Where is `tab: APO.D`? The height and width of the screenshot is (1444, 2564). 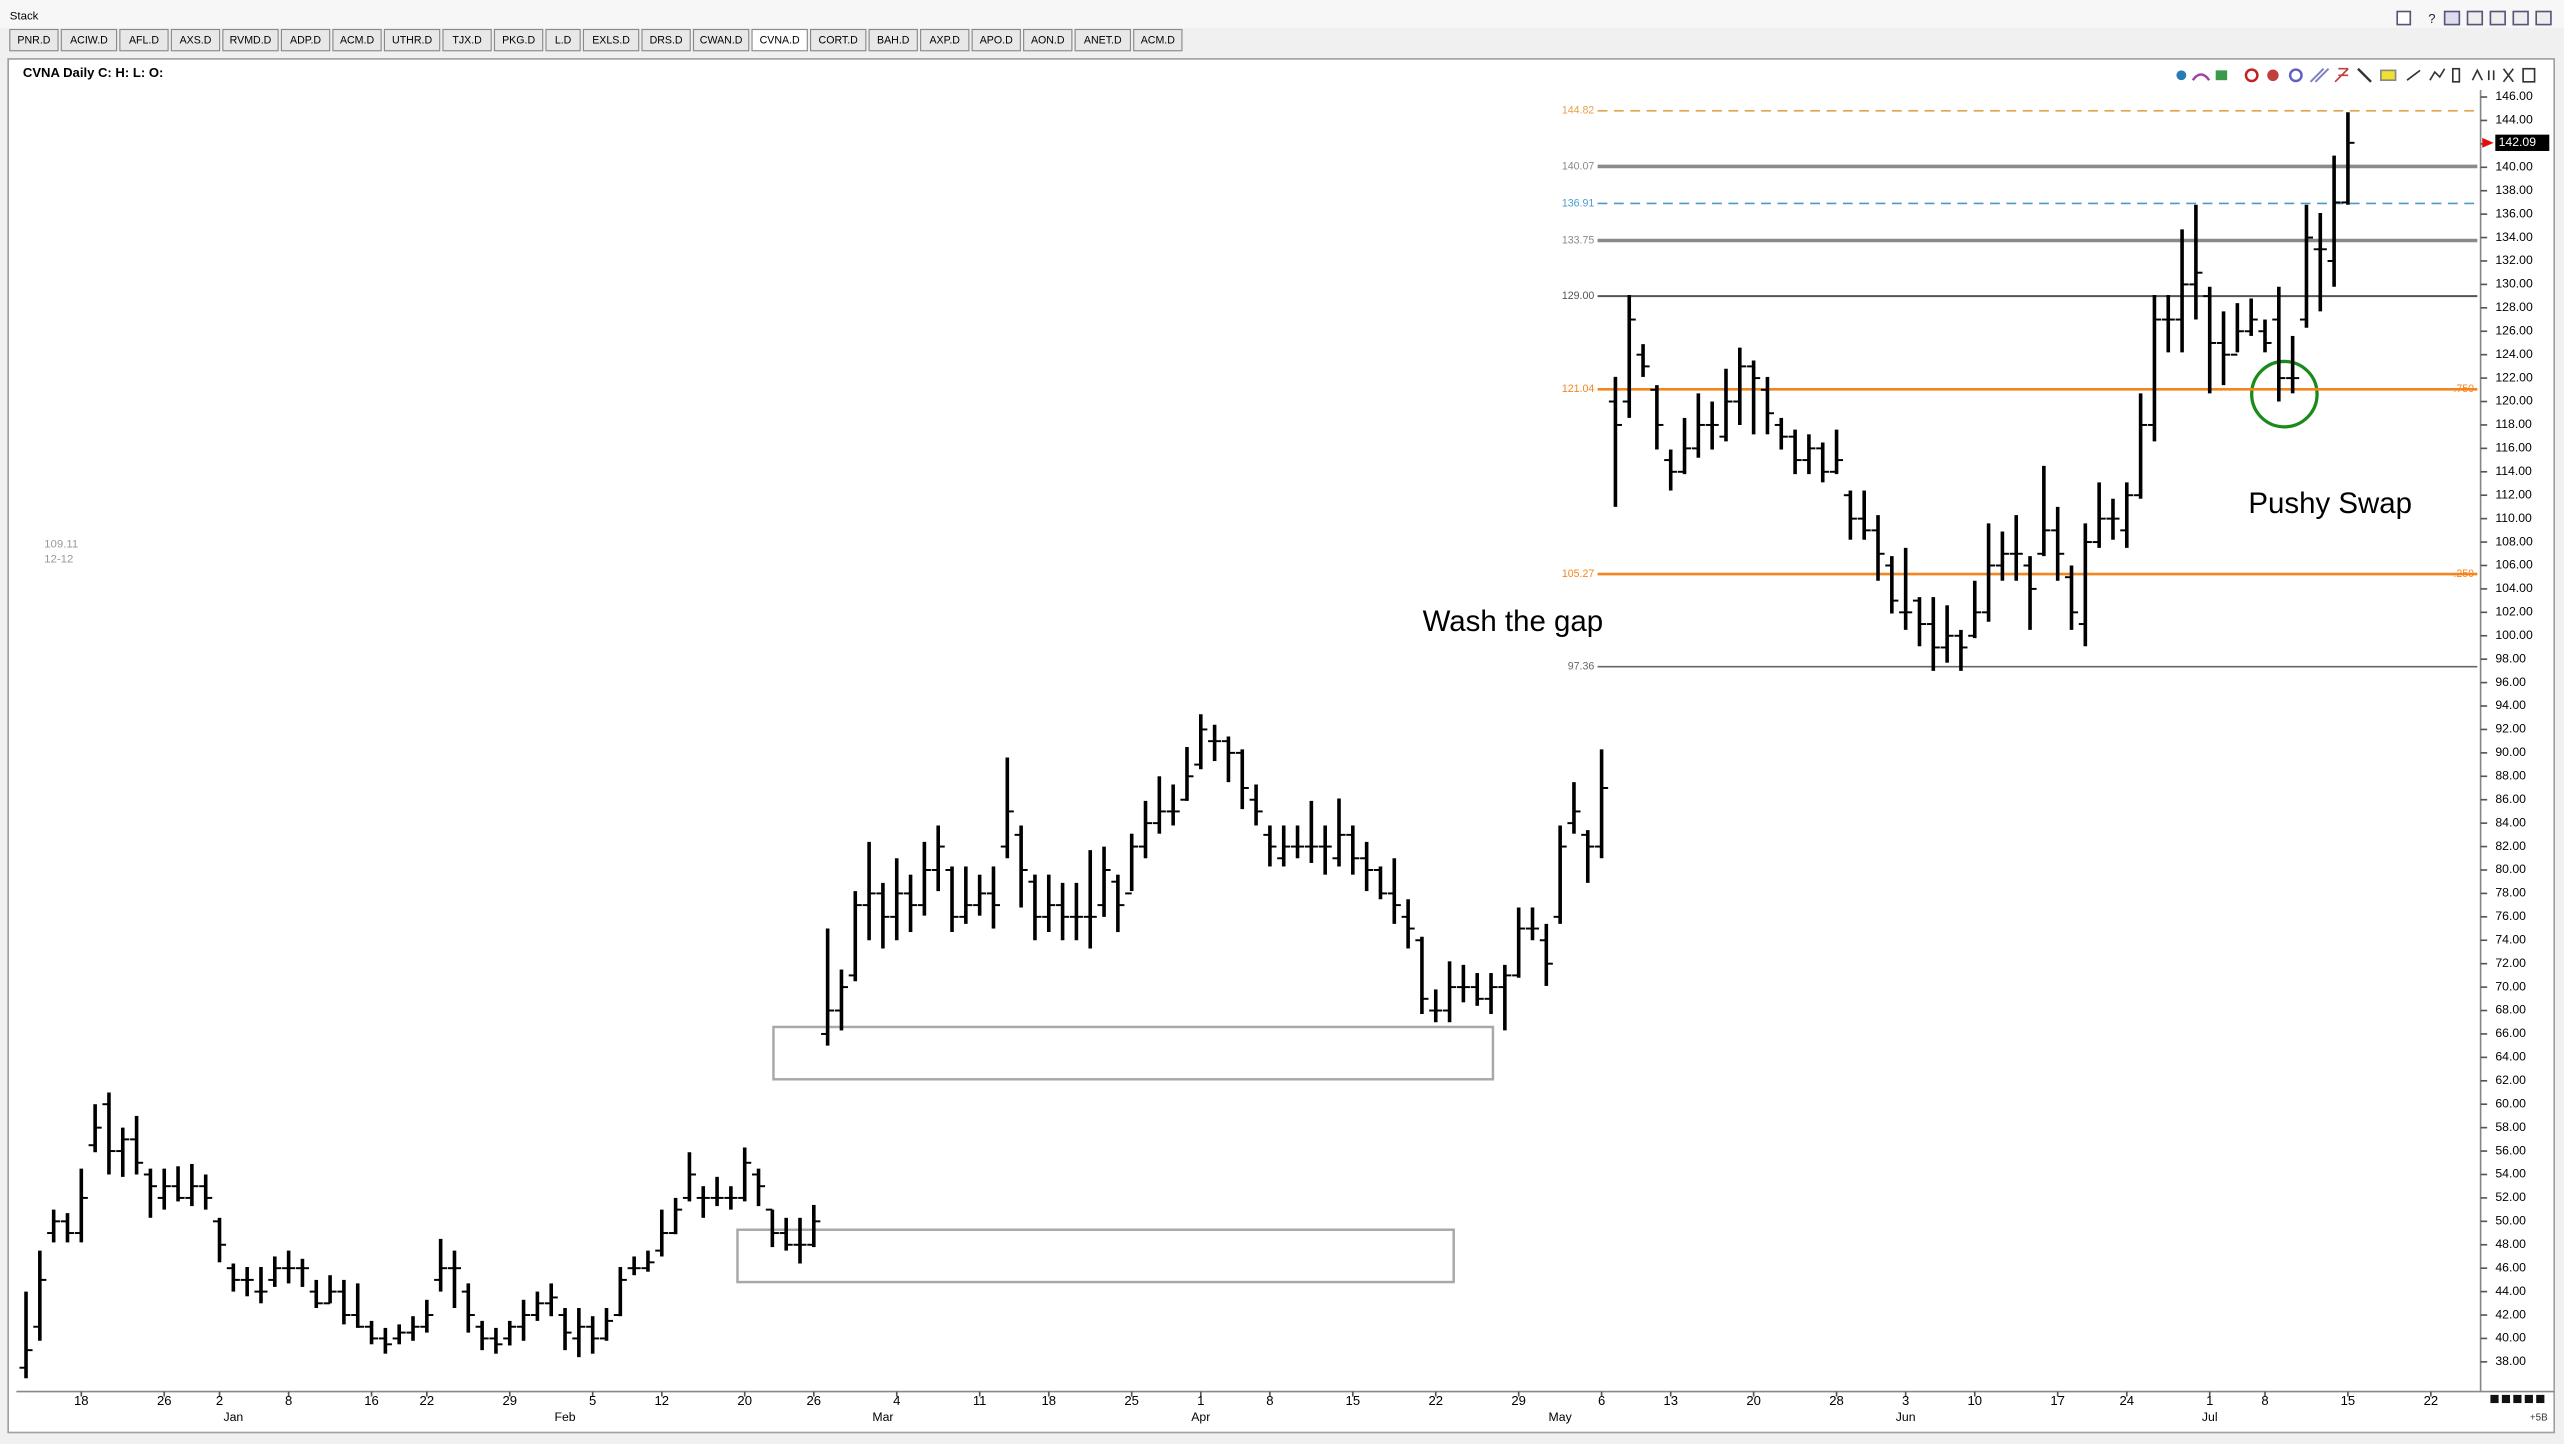
tab: APO.D is located at coordinates (996, 40).